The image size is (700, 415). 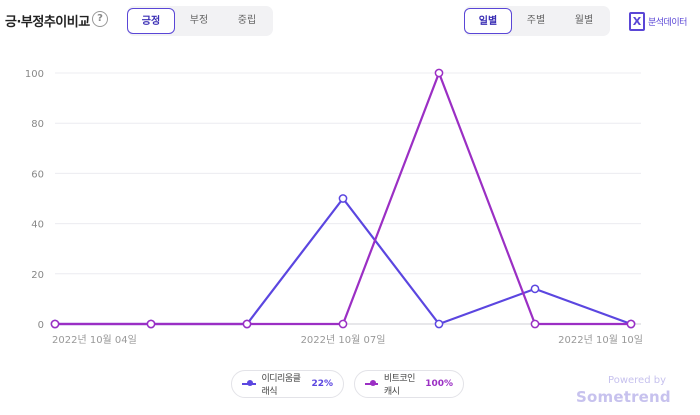 What do you see at coordinates (488, 21) in the screenshot?
I see `tab-daily: 일별` at bounding box center [488, 21].